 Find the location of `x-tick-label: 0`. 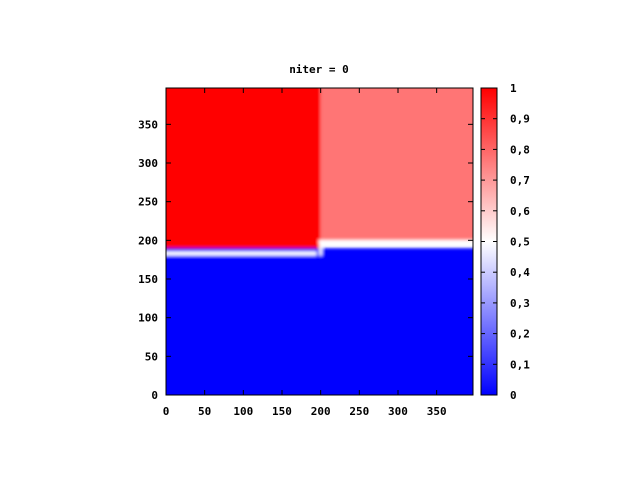

x-tick-label: 0 is located at coordinates (166, 411).